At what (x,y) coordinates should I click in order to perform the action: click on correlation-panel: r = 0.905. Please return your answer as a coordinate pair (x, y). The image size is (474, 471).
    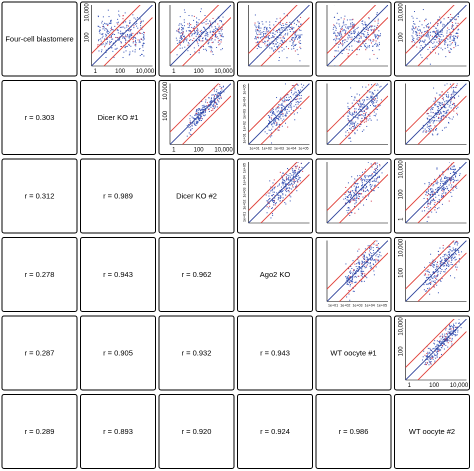
    Looking at the image, I should click on (118, 353).